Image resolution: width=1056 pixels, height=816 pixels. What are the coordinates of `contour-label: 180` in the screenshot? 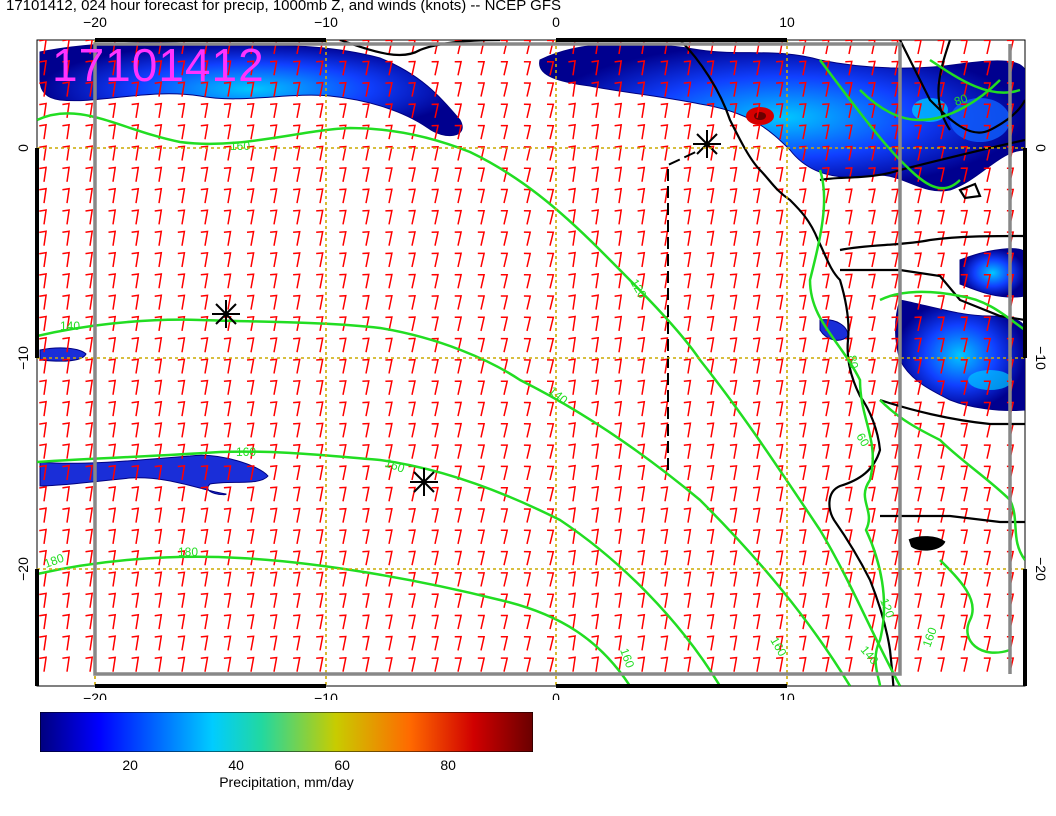 It's located at (54, 561).